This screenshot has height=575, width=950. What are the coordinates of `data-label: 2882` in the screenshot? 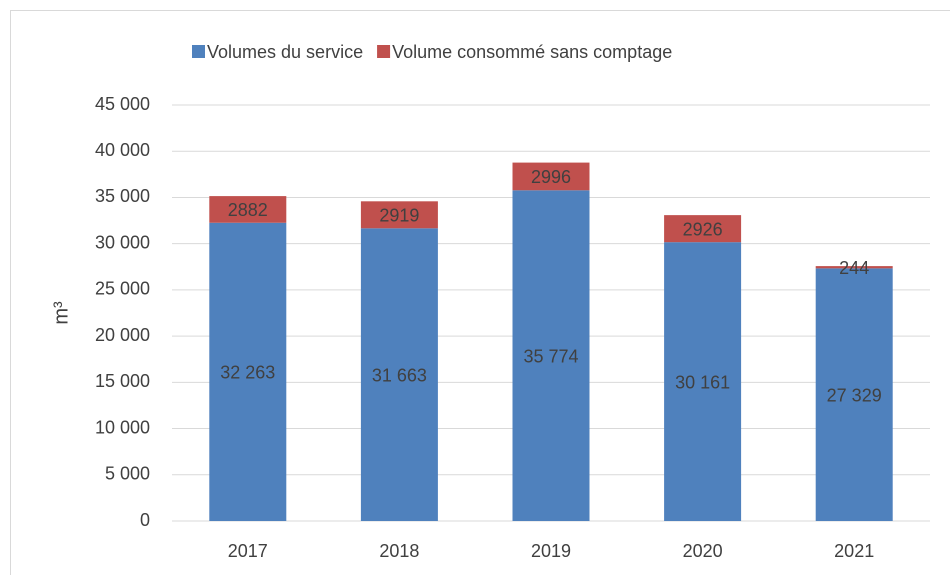 It's located at (248, 210).